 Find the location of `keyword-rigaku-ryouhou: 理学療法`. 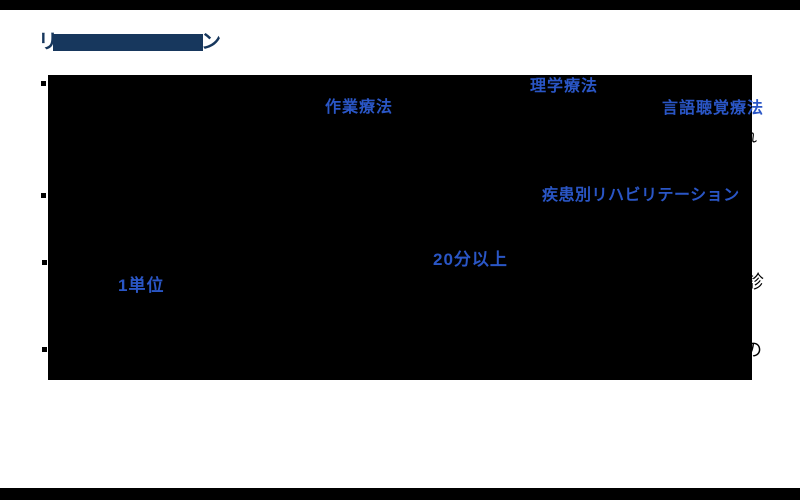

keyword-rigaku-ryouhou: 理学療法 is located at coordinates (564, 86).